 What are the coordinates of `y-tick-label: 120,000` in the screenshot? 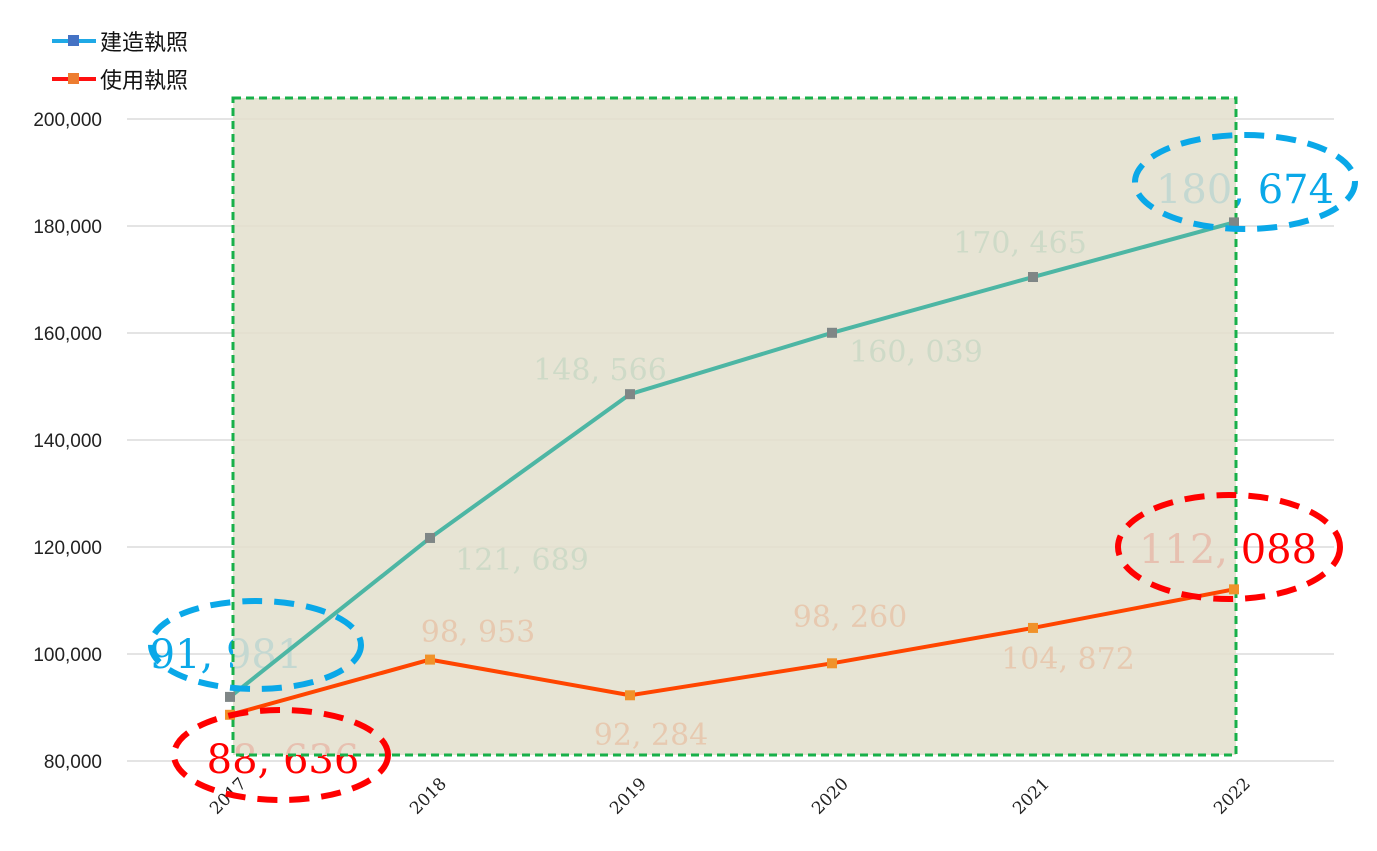 It's located at (67, 548).